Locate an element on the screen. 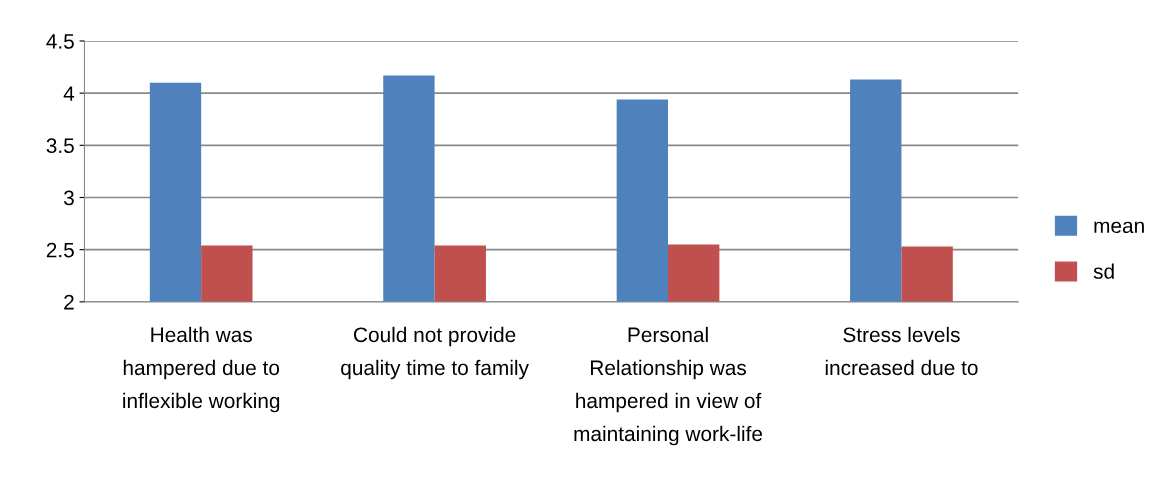 The image size is (1157, 494). y-tick-label: 2 is located at coordinates (69, 302).